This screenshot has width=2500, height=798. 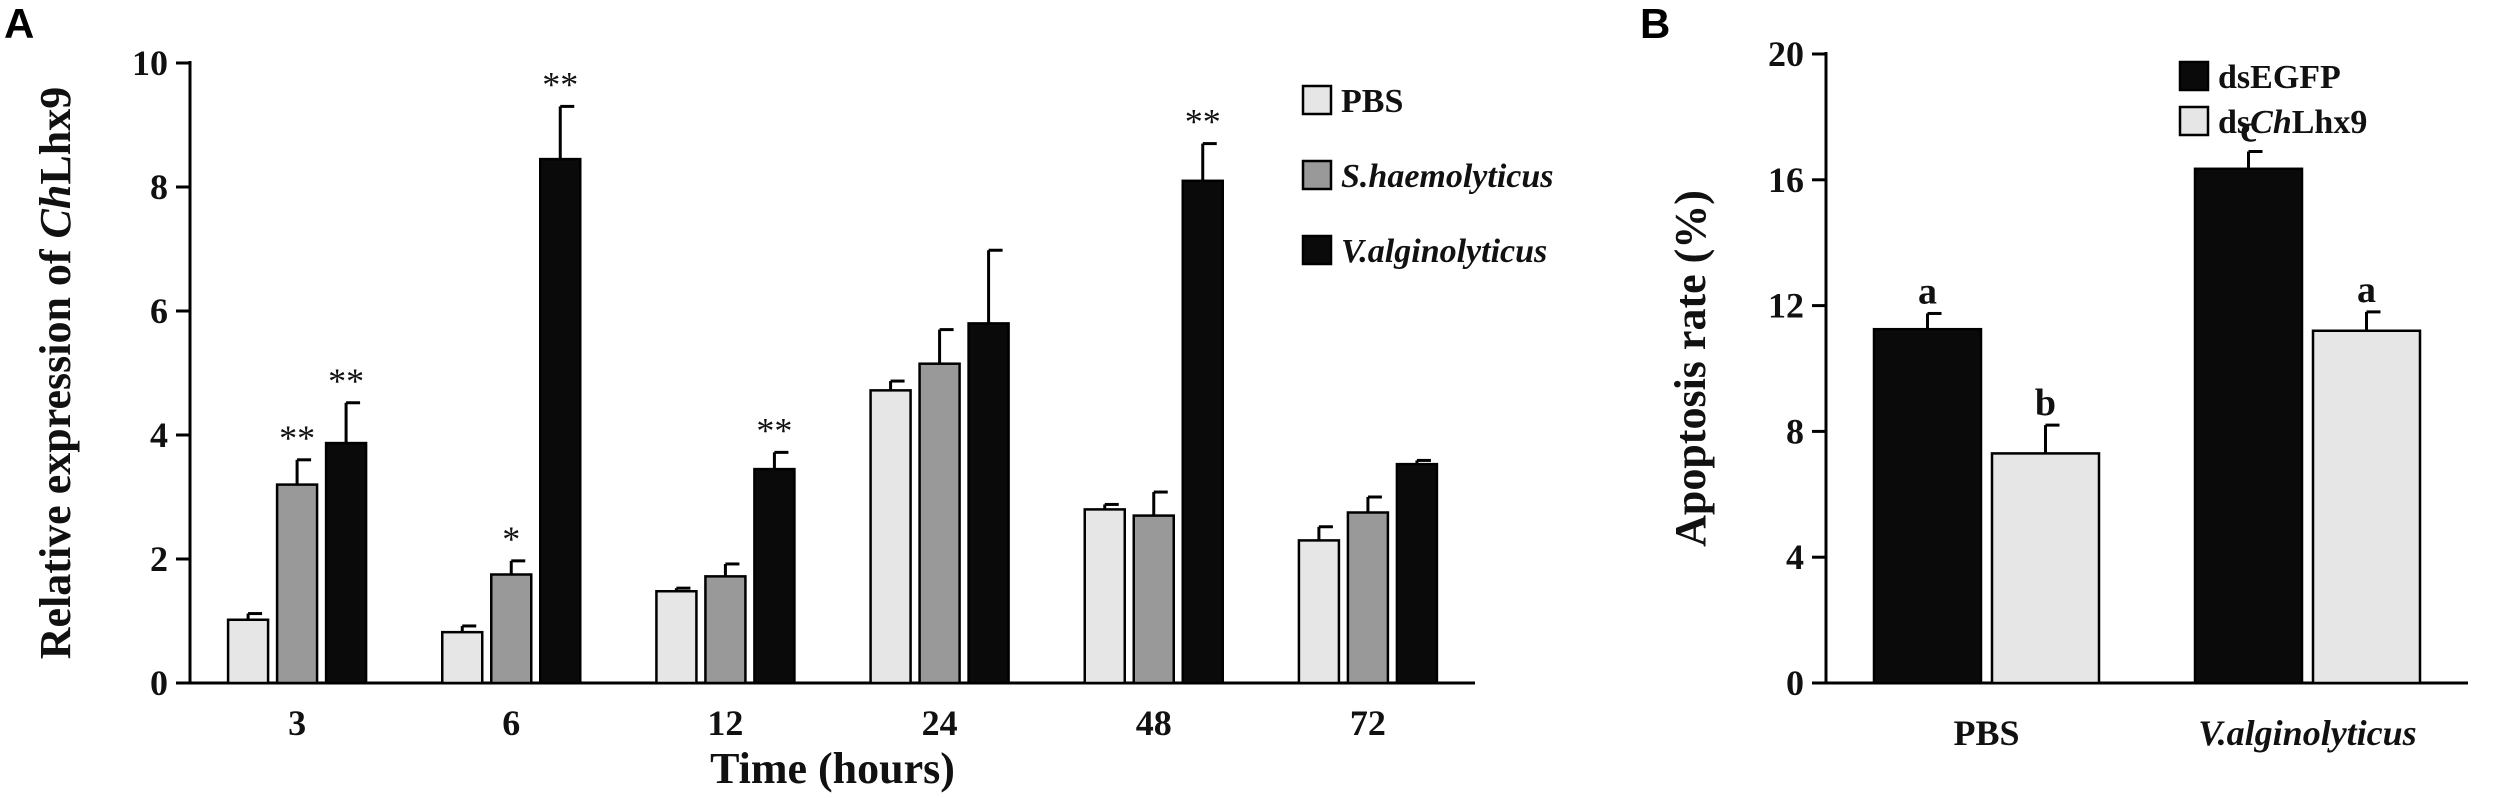 I want to click on x-tick-label: 72, so click(x=1368, y=723).